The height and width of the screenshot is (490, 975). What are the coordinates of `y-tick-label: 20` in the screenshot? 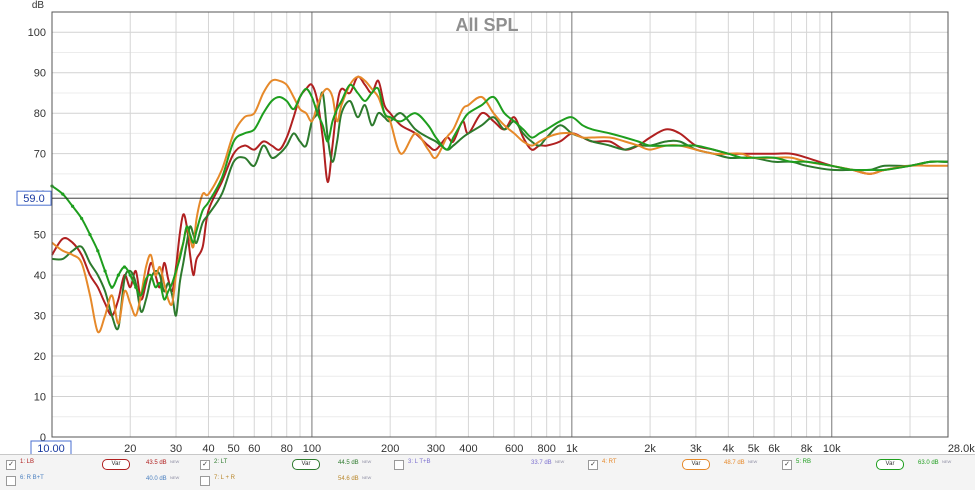 It's located at (40, 357).